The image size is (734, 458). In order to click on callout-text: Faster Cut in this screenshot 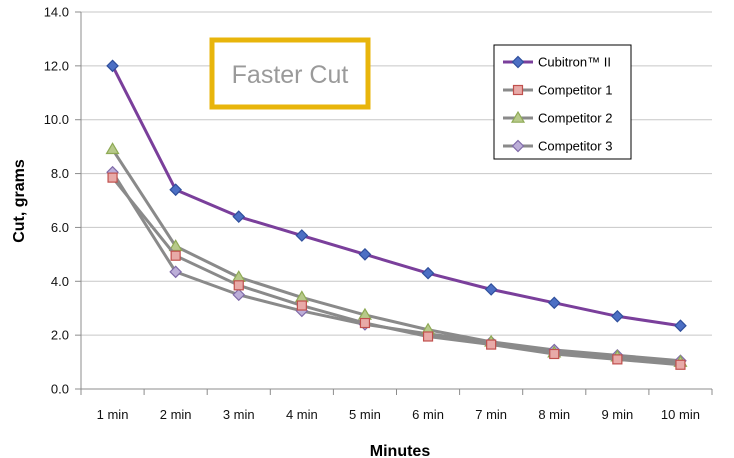, I will do `click(290, 75)`.